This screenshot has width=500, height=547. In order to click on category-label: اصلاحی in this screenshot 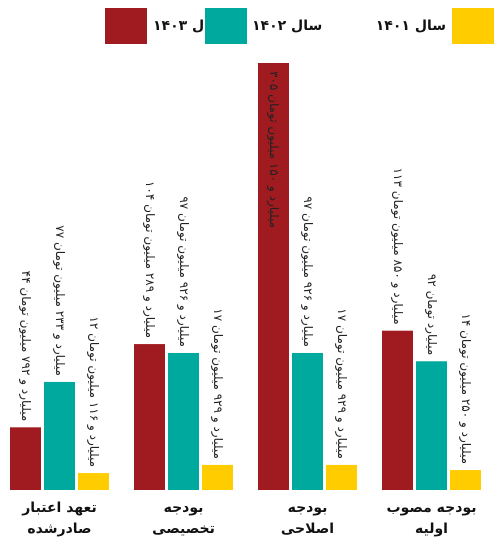, I will do `click(307, 529)`.